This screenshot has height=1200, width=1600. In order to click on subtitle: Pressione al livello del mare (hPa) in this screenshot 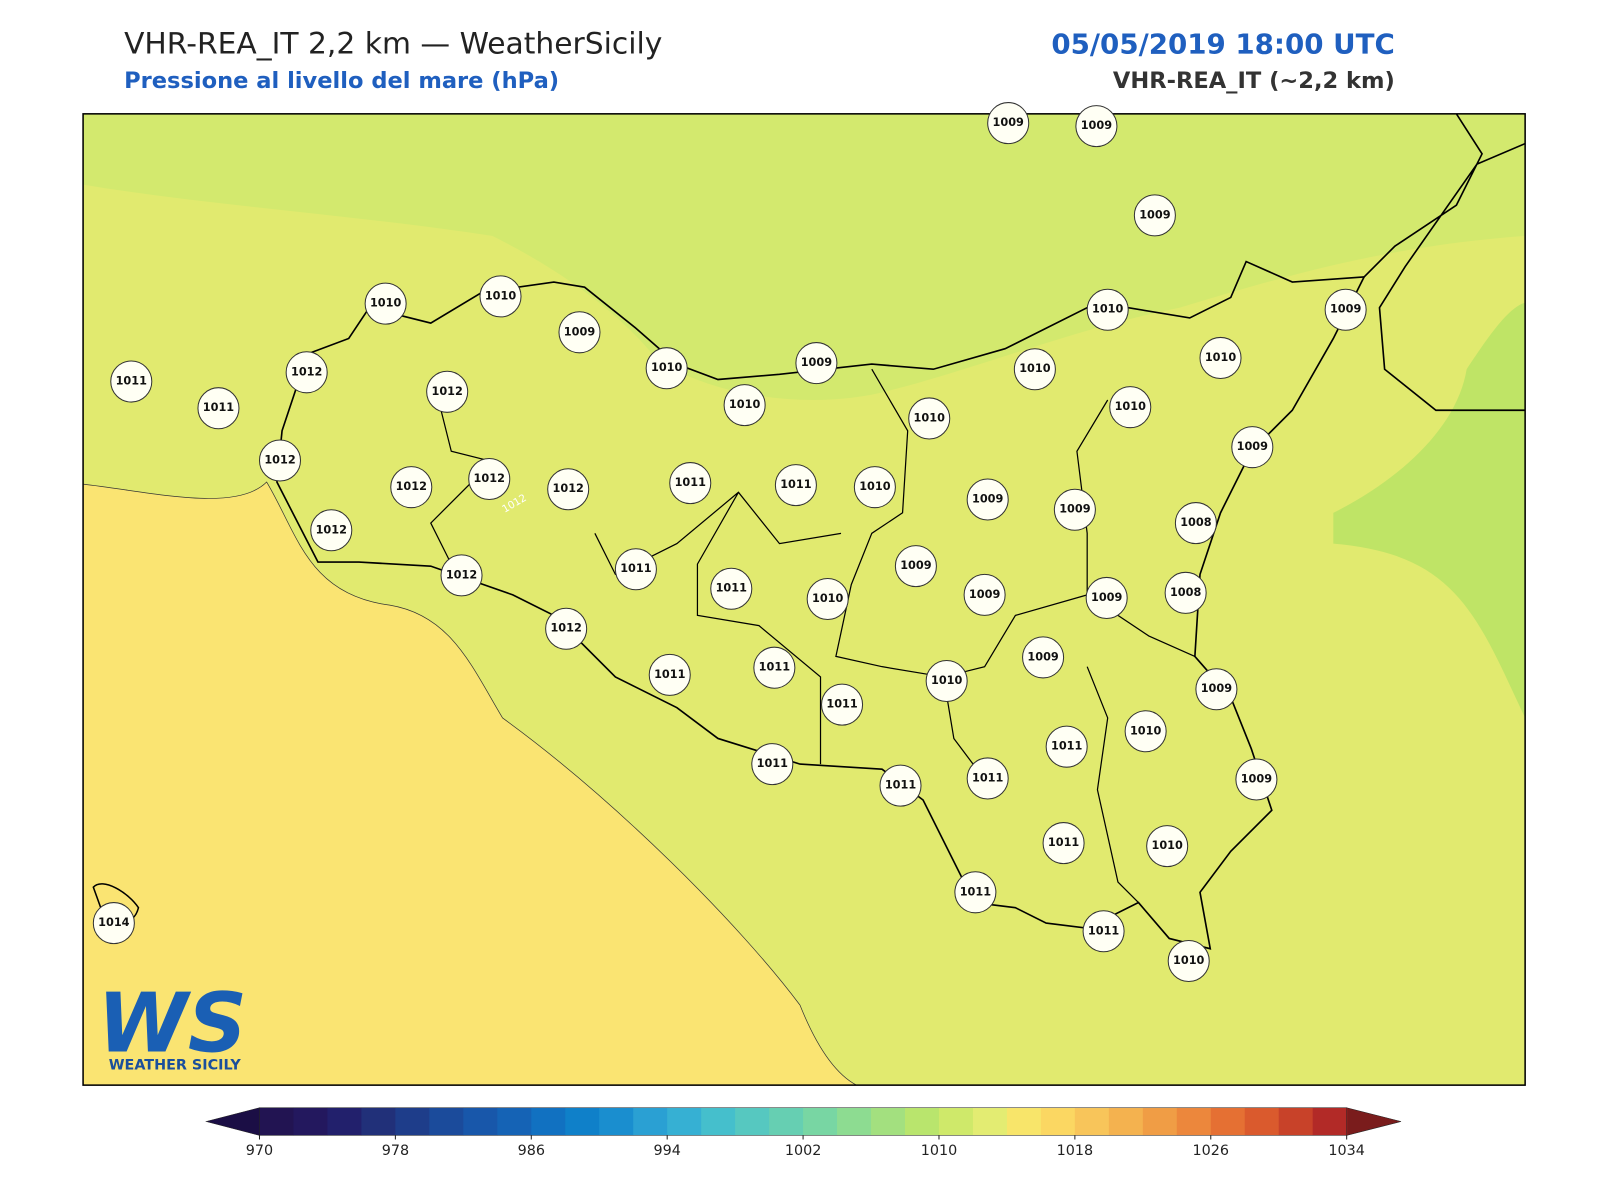, I will do `click(341, 81)`.